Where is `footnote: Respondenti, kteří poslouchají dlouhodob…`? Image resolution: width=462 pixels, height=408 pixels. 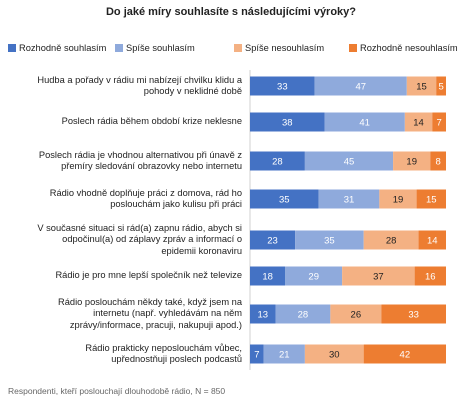 footnote: Respondenti, kteří poslouchají dlouhodob… is located at coordinates (117, 391).